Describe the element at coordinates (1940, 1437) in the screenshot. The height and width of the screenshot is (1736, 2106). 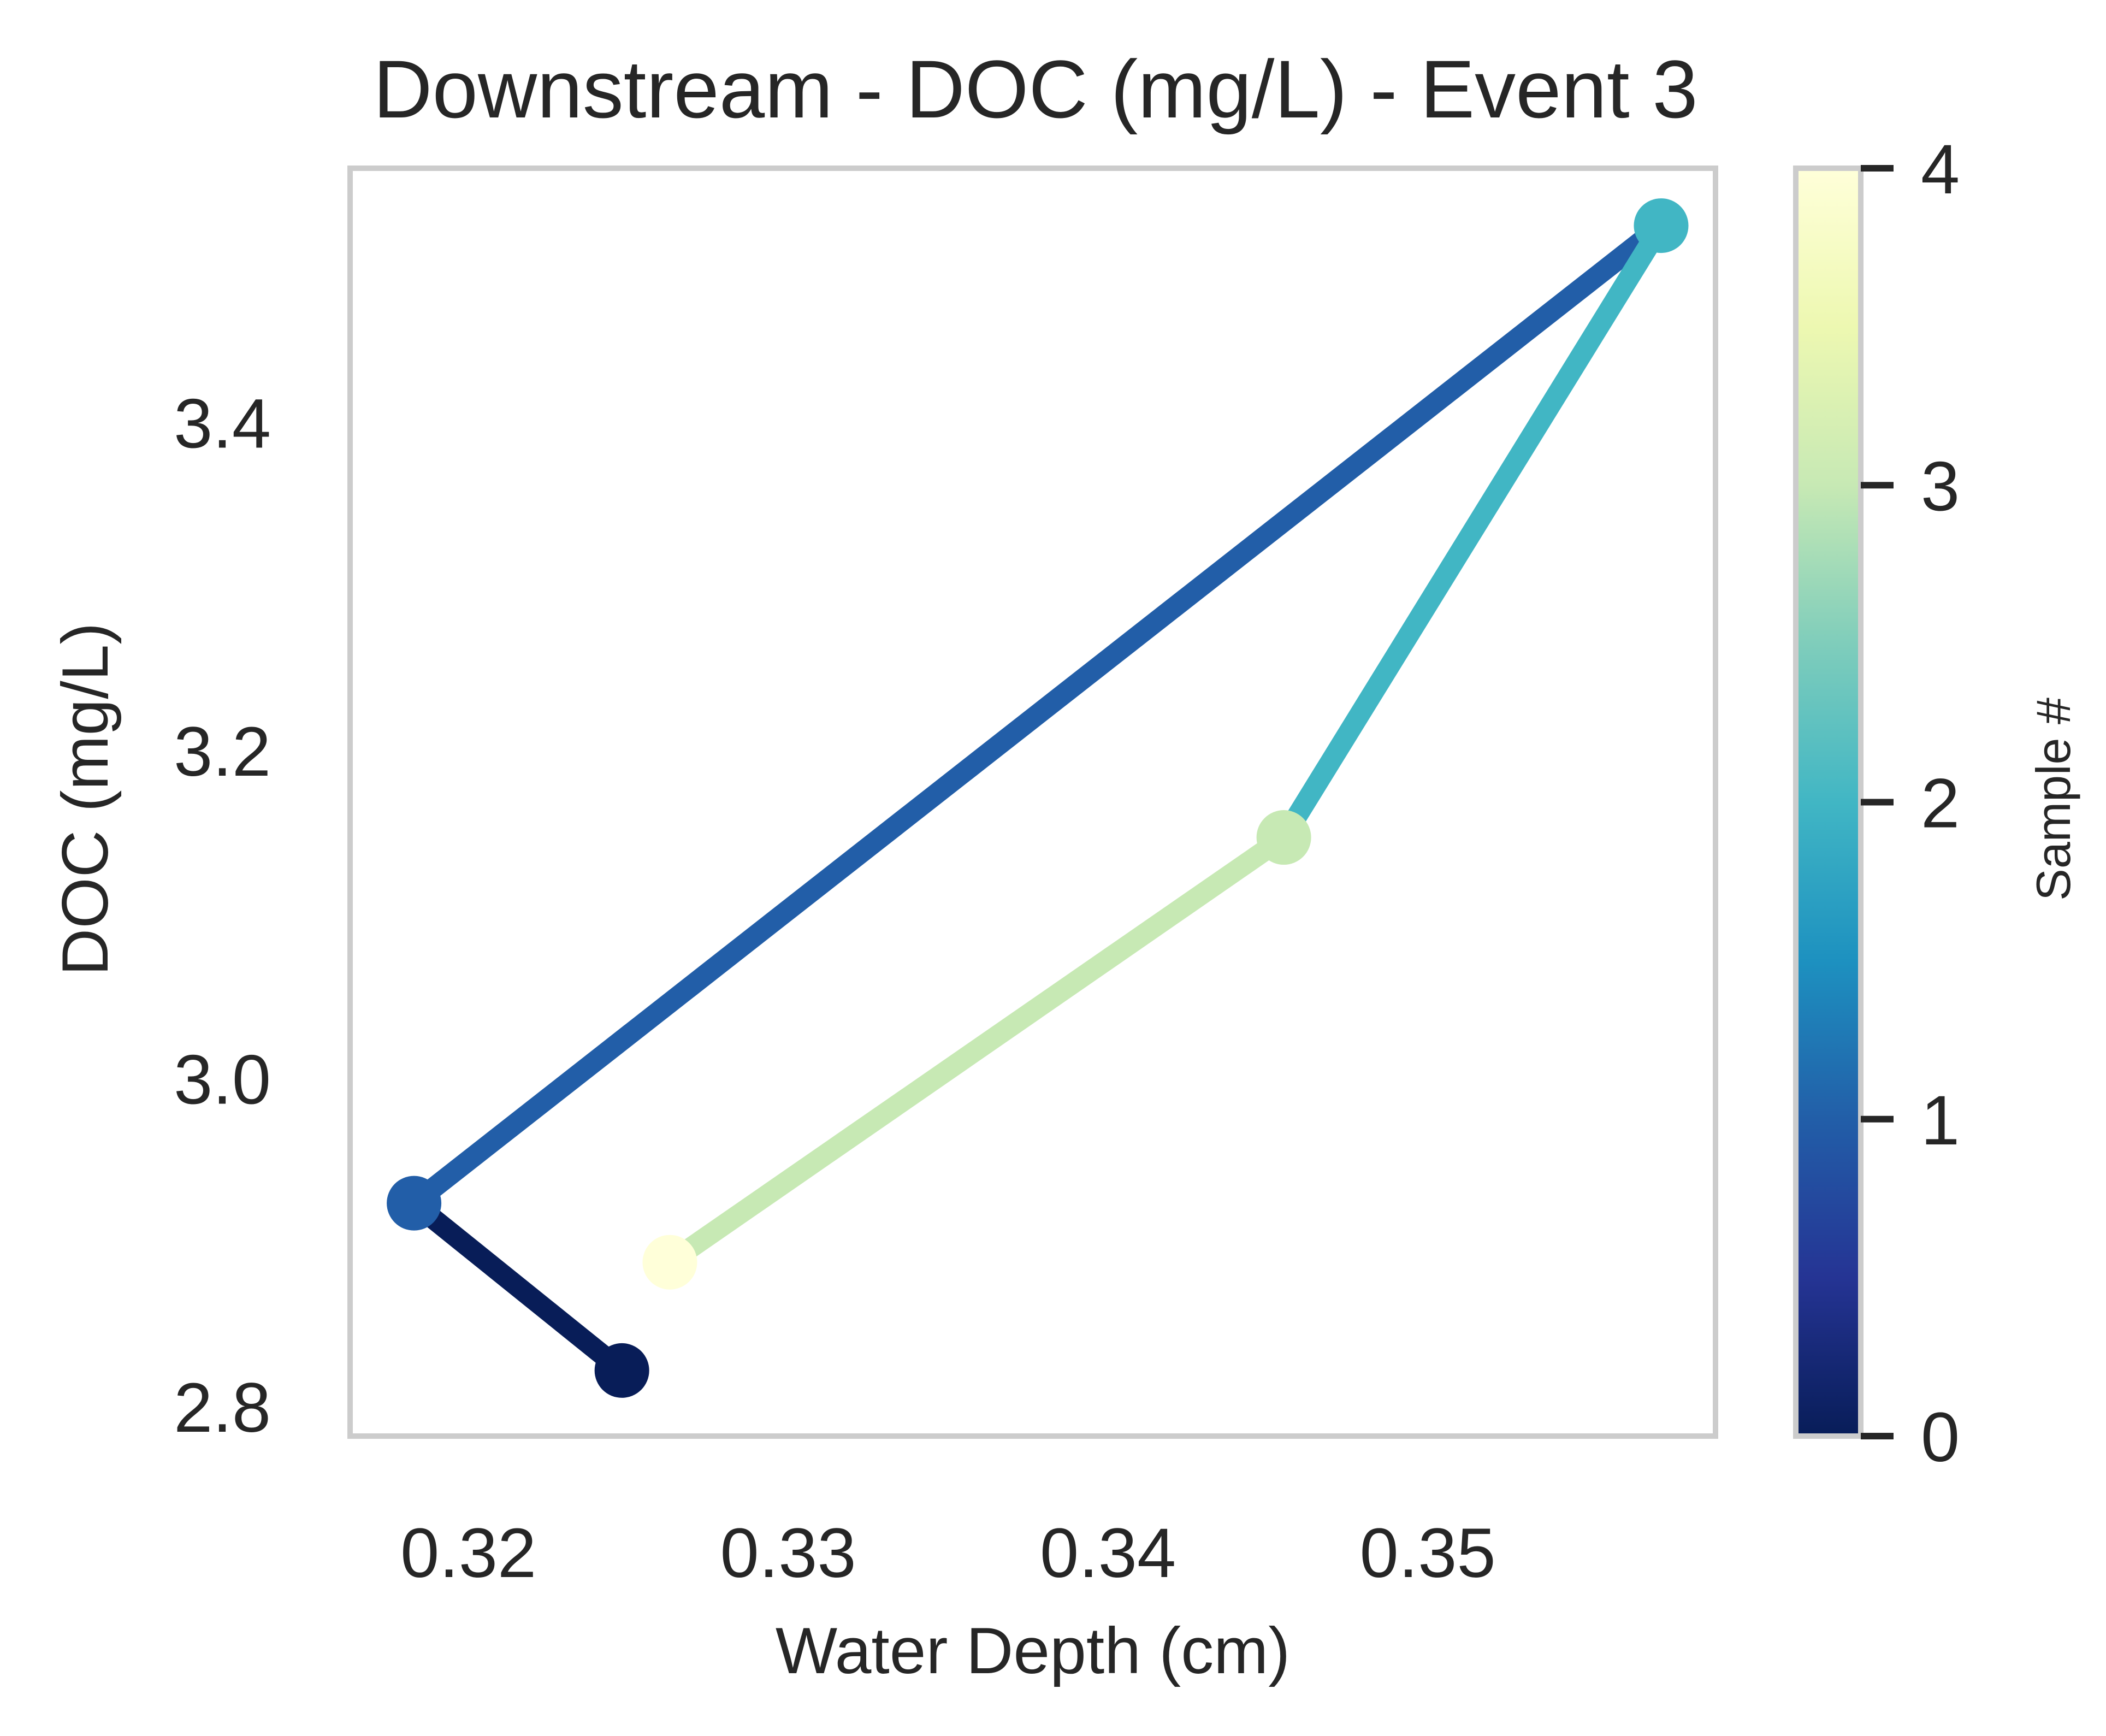
I see `colorbar-tick-label: 0` at that location.